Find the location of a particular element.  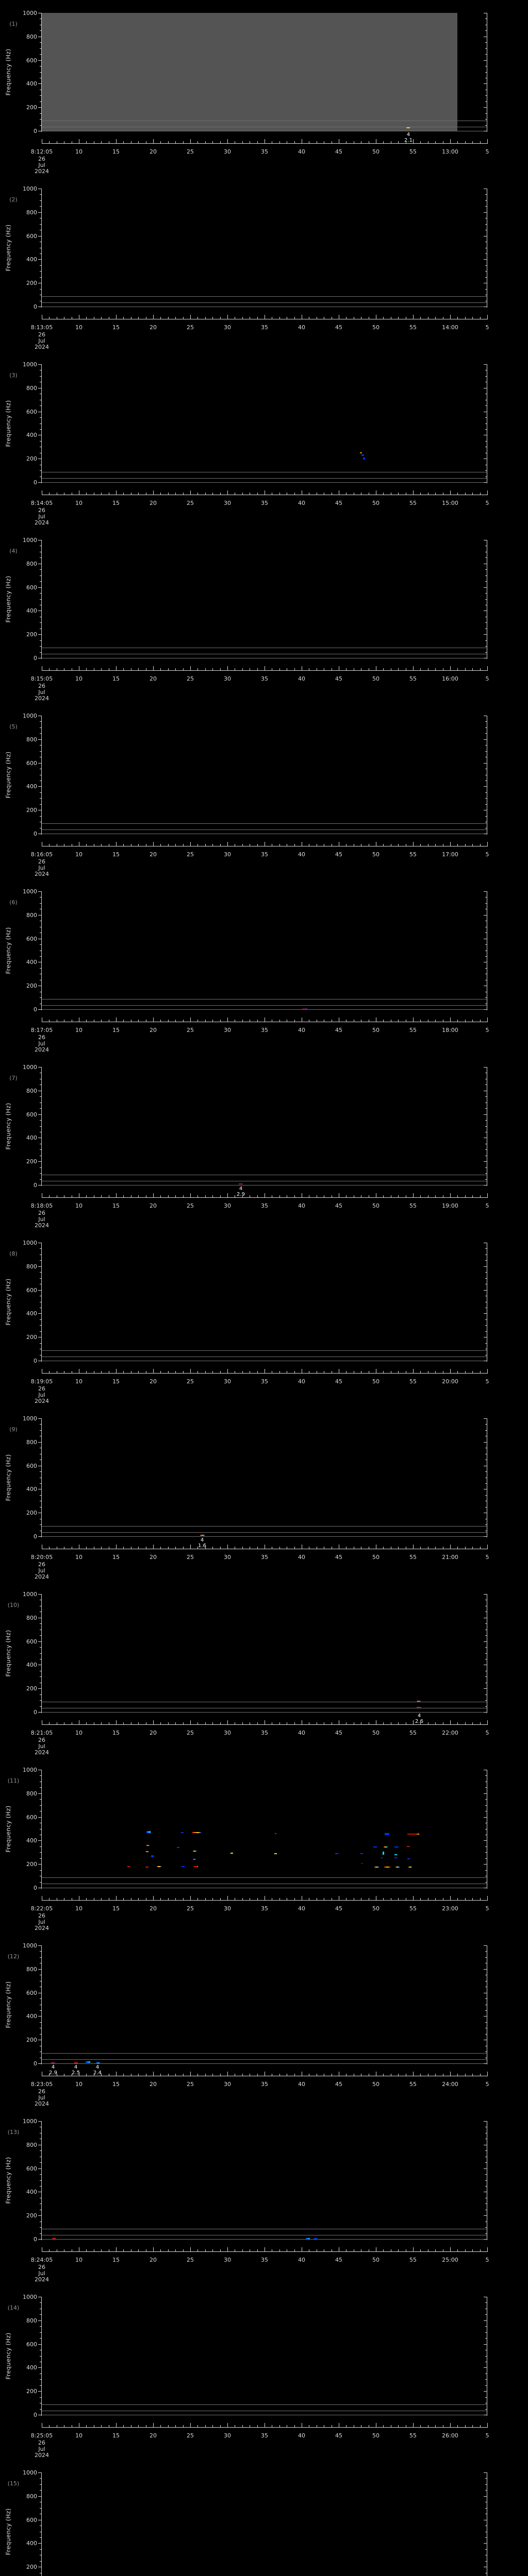

x-seconds-label: 15 is located at coordinates (116, 1030).